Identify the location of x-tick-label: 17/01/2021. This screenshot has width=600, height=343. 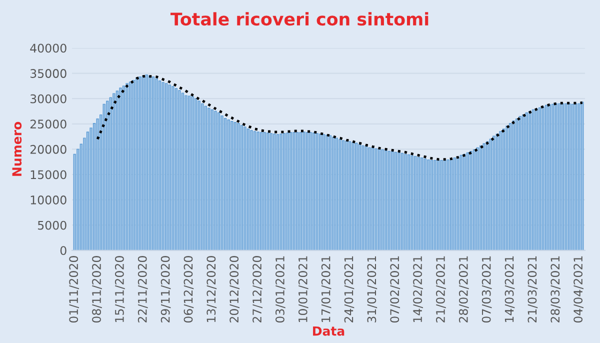
(326, 289).